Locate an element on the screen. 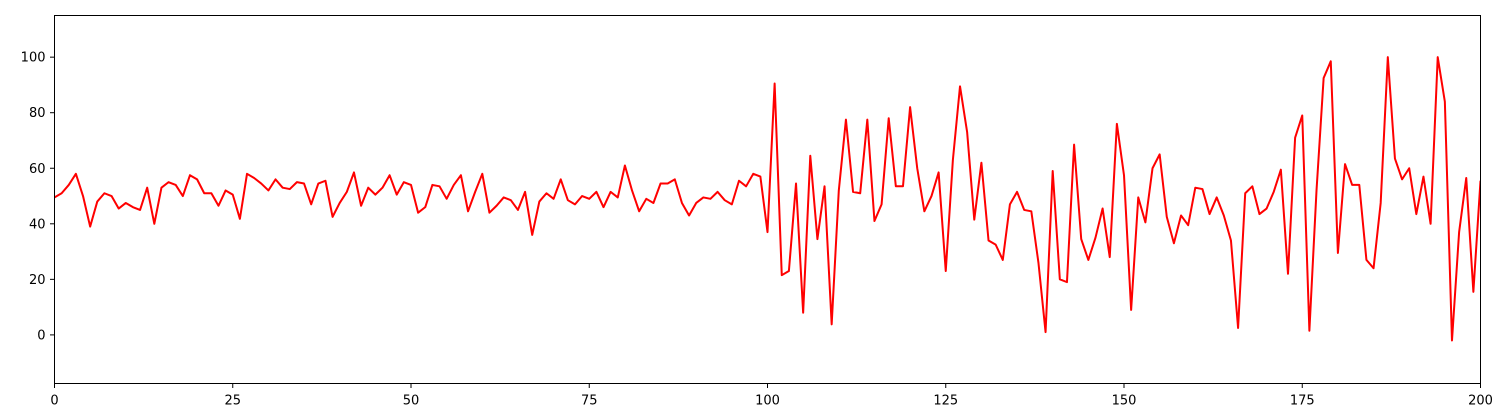 This screenshot has height=412, width=1510. x-tick-label: 175 is located at coordinates (1302, 401).